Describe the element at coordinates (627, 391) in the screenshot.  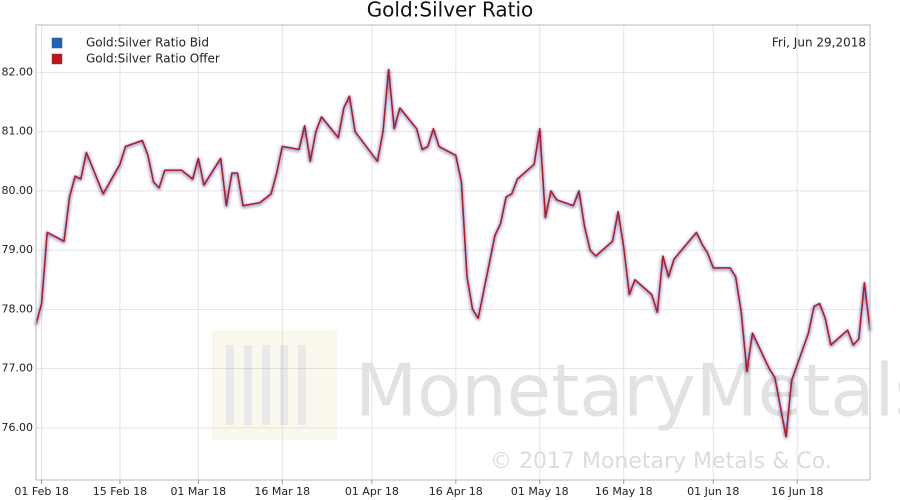
I see `watermark: MonetaryMetals` at that location.